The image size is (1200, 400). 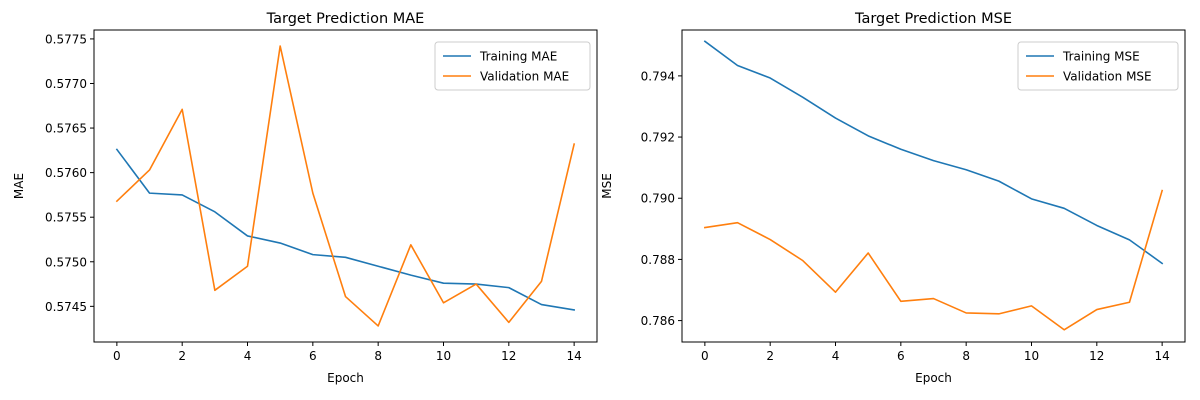 I want to click on series-line-validation-mse, so click(x=933, y=260).